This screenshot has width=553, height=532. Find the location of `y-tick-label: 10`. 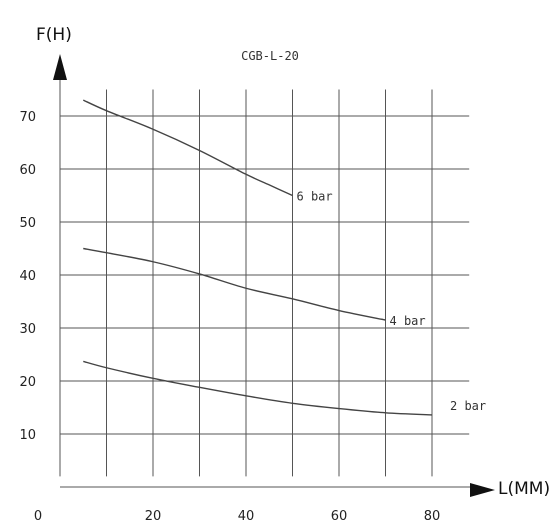

y-tick-label: 10 is located at coordinates (27, 435).